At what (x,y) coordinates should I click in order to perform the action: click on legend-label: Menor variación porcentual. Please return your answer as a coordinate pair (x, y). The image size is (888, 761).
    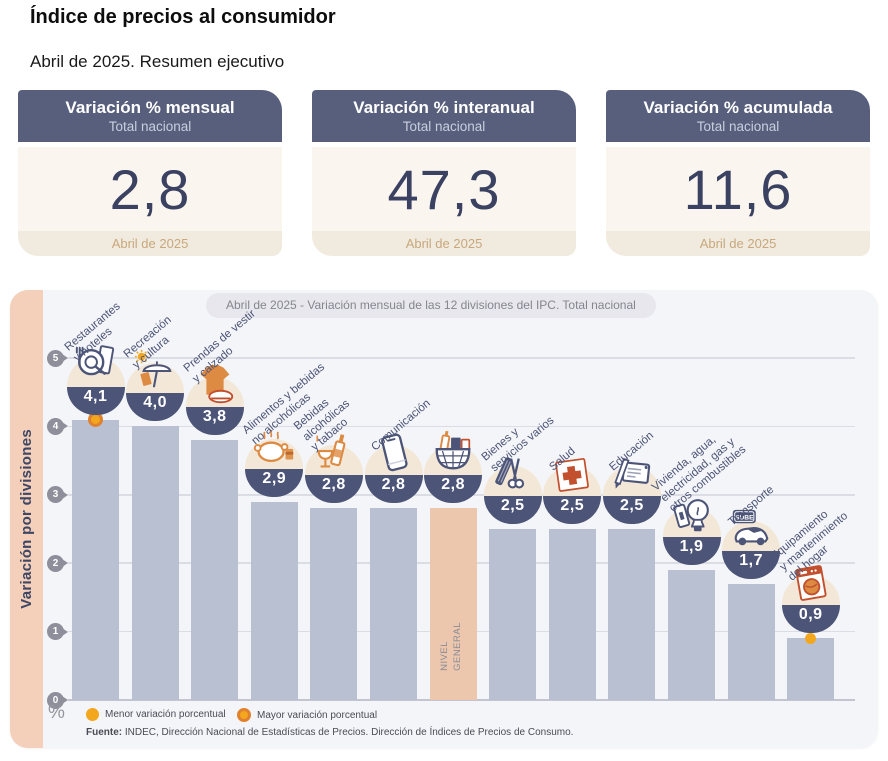
    Looking at the image, I should click on (165, 714).